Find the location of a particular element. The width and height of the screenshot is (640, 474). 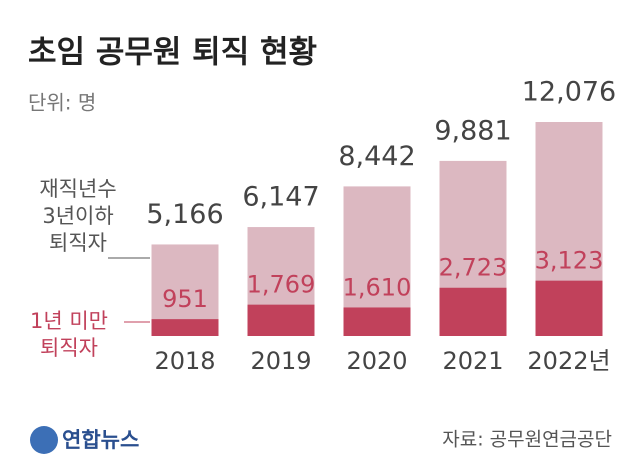

value-label: 3,123 is located at coordinates (569, 261).